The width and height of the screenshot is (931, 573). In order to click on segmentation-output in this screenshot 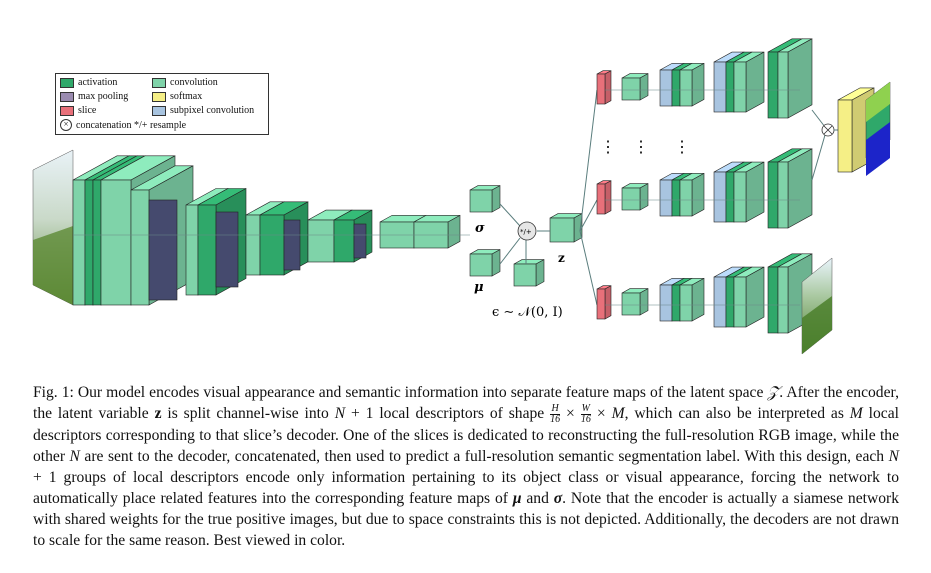, I will do `click(878, 128)`.